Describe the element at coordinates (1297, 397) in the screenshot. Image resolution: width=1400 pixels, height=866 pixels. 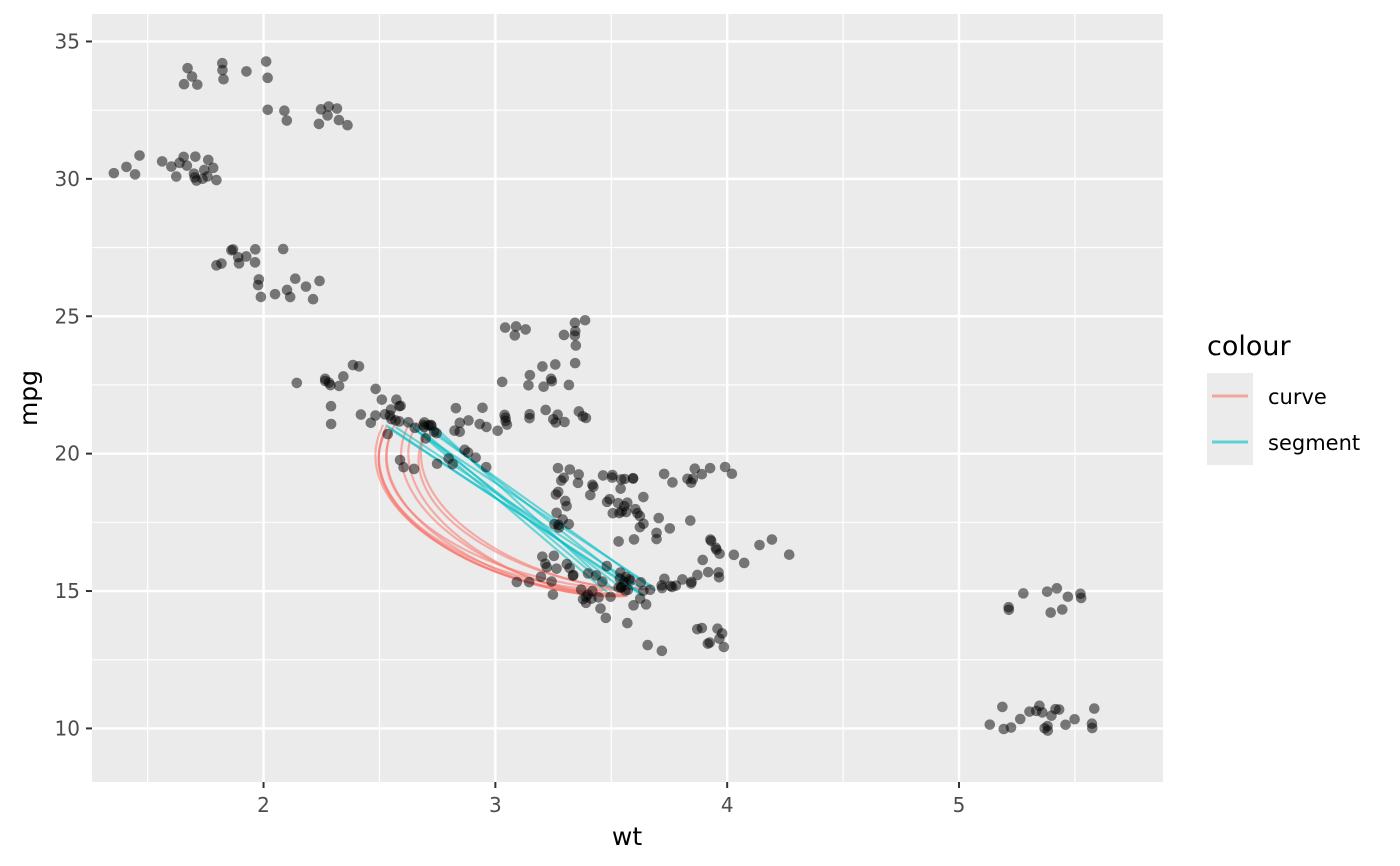
I see `legend-label-curve: curve` at that location.